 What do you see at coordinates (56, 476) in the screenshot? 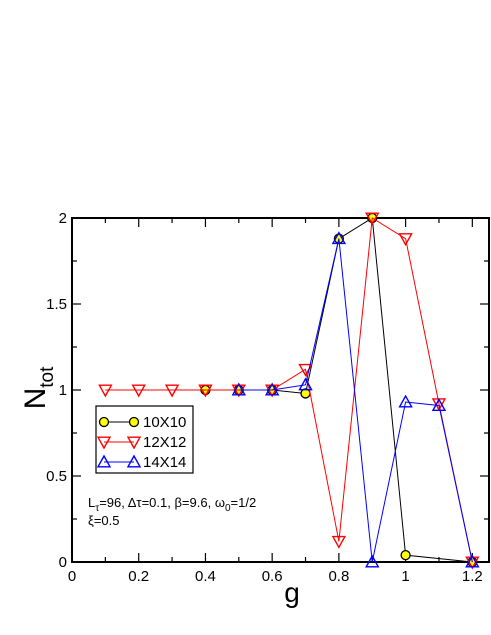
I see `y-tick-label: 0.5` at bounding box center [56, 476].